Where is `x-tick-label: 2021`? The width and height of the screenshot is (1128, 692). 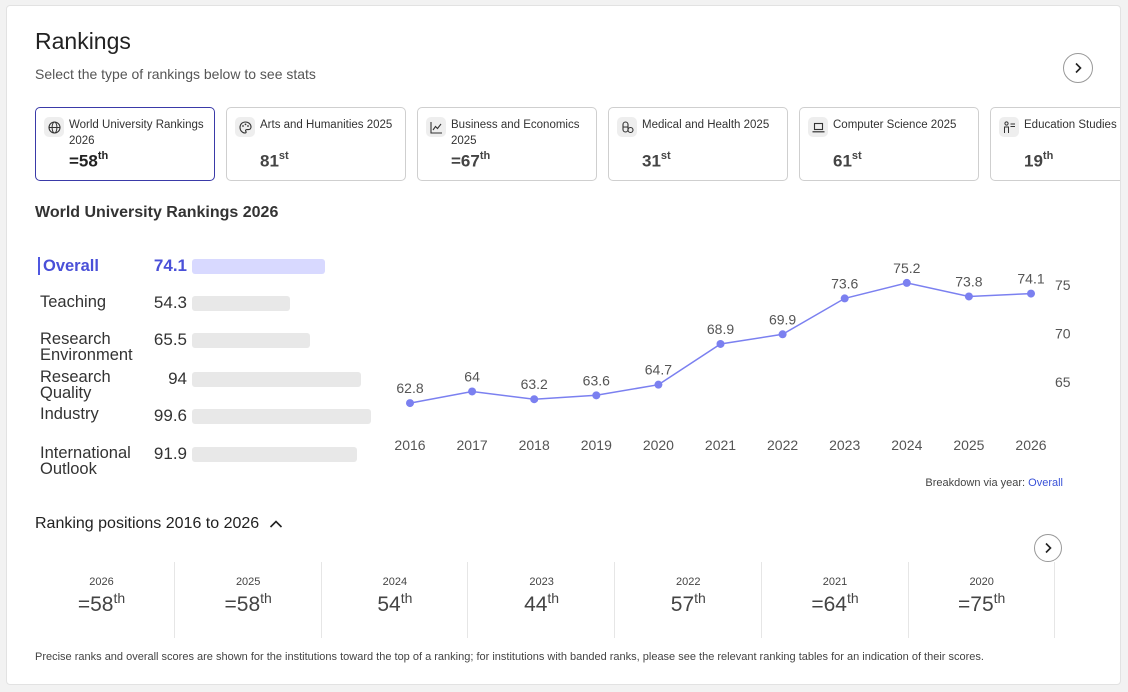 x-tick-label: 2021 is located at coordinates (720, 445).